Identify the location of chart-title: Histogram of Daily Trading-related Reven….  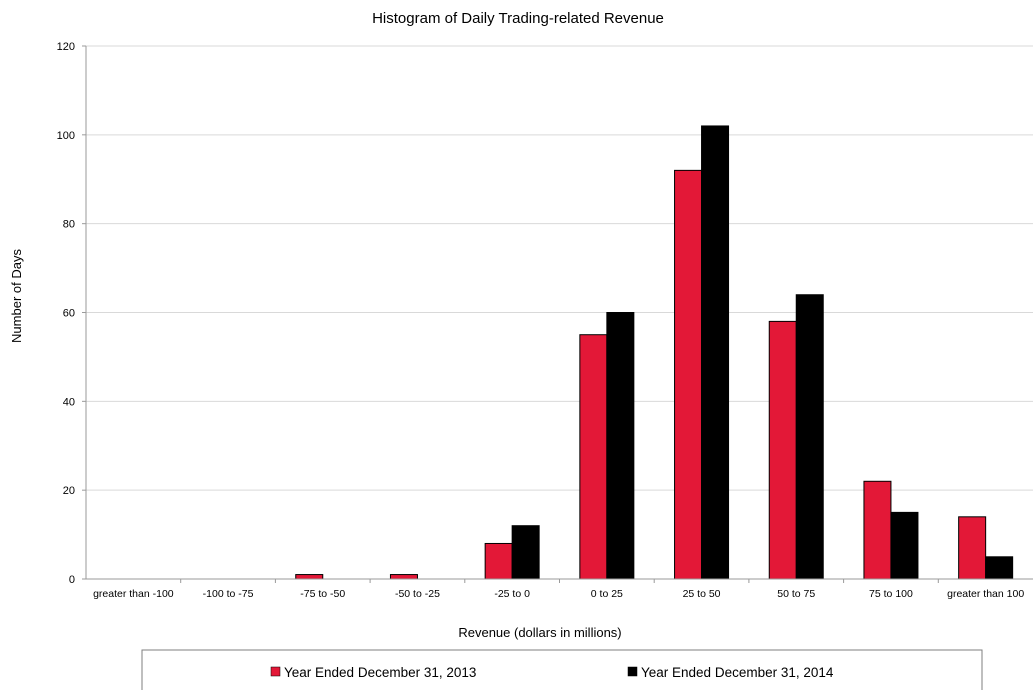
(518, 18).